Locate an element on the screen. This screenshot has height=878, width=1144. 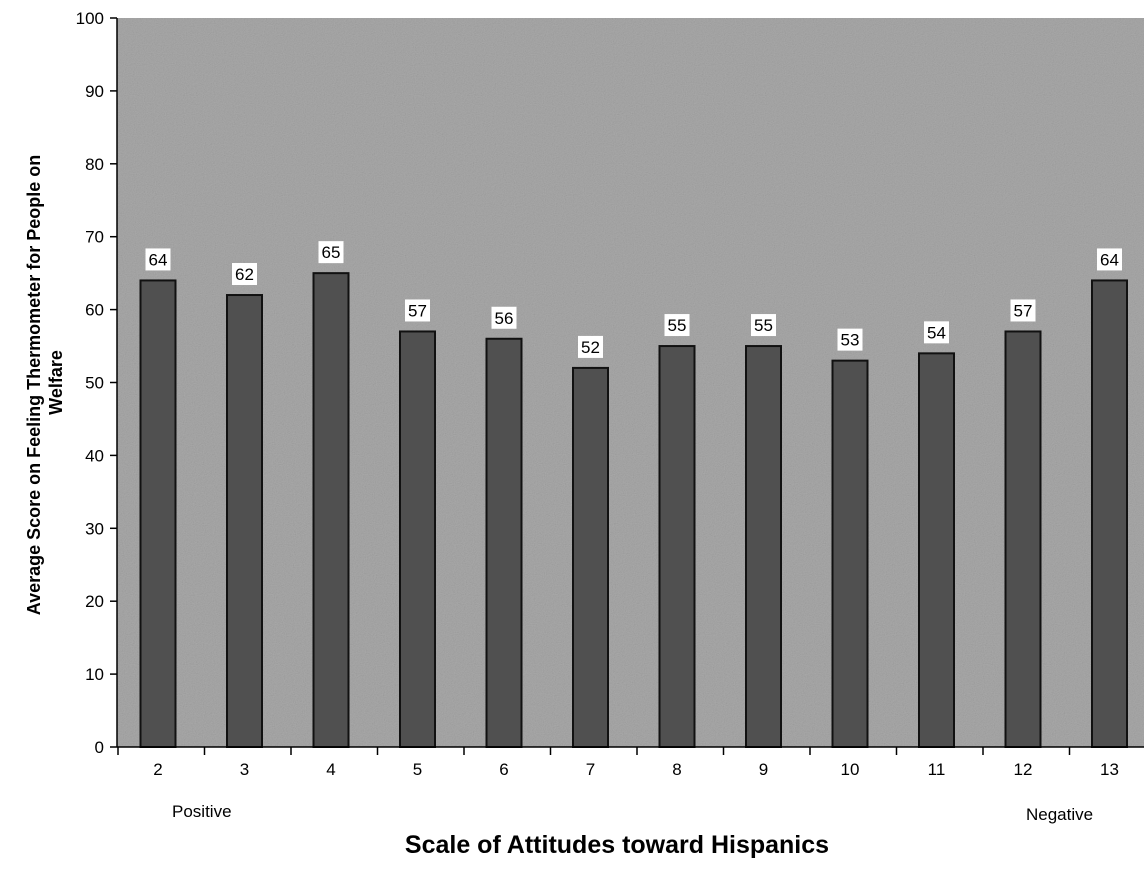
data-label-6: 56 is located at coordinates (504, 318).